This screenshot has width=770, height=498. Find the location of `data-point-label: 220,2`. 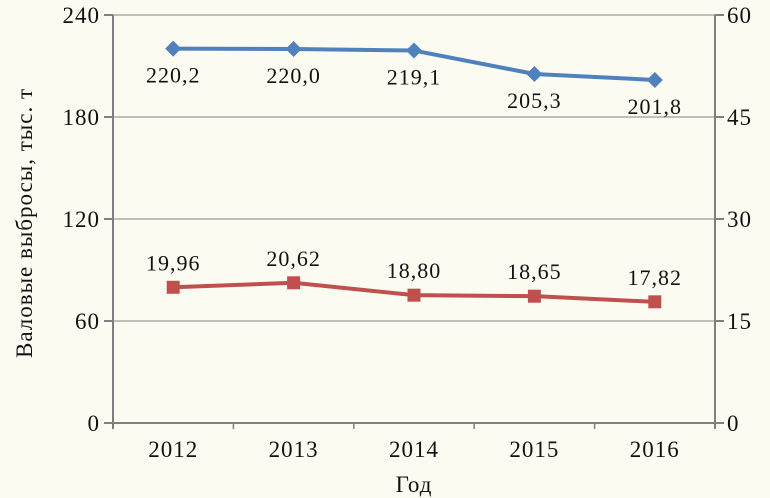

data-point-label: 220,2 is located at coordinates (173, 75).